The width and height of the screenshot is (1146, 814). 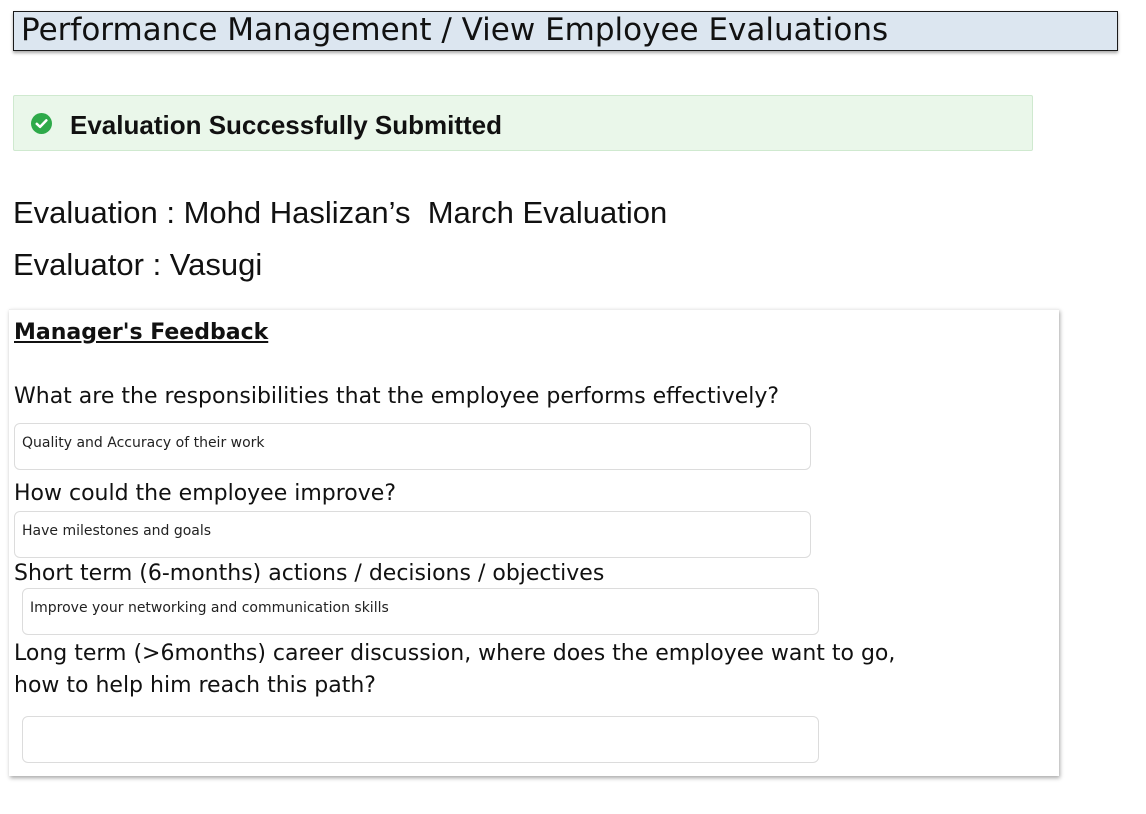 I want to click on question-long-term-line2: how to help him reach this path?, so click(x=195, y=685).